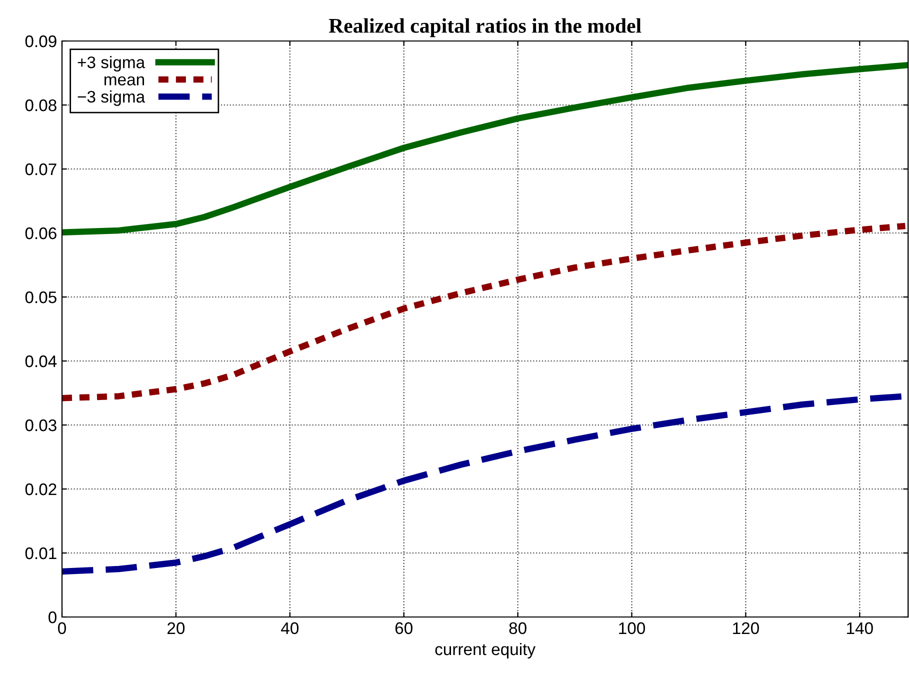  I want to click on legend-label: +3 sigma, so click(112, 64).